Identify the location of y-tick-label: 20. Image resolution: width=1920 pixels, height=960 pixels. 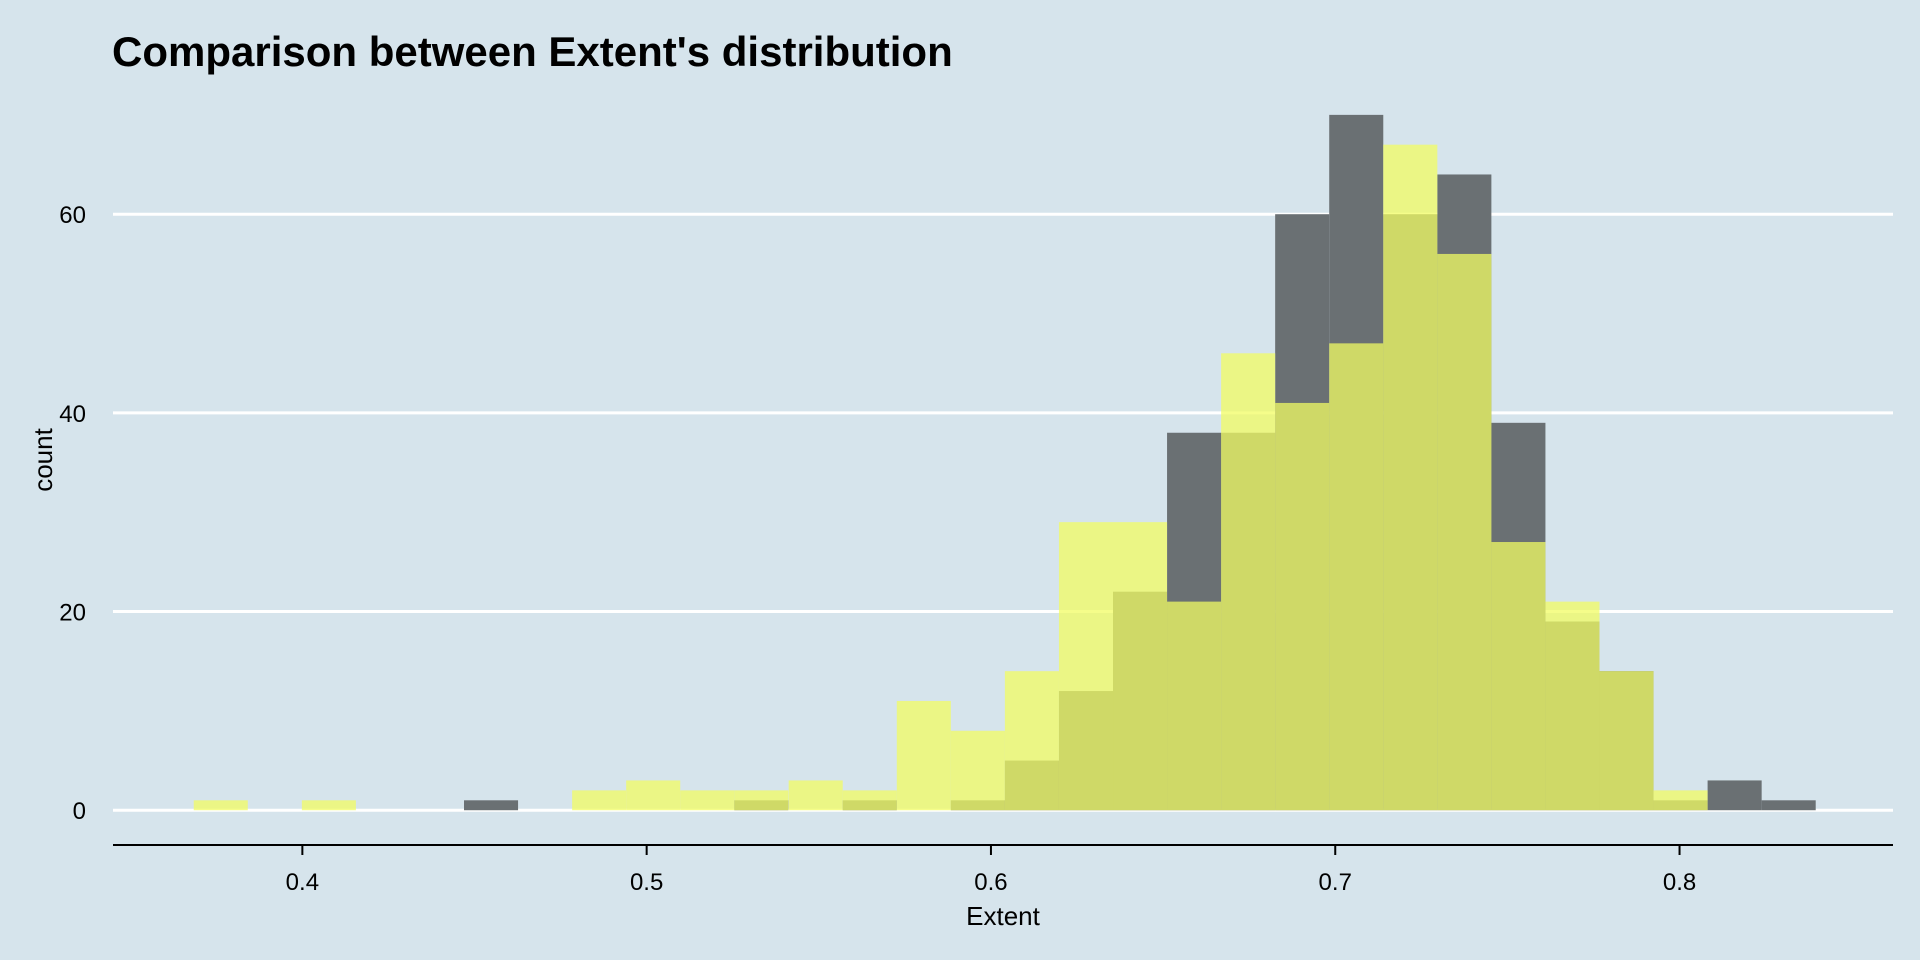
(72, 613).